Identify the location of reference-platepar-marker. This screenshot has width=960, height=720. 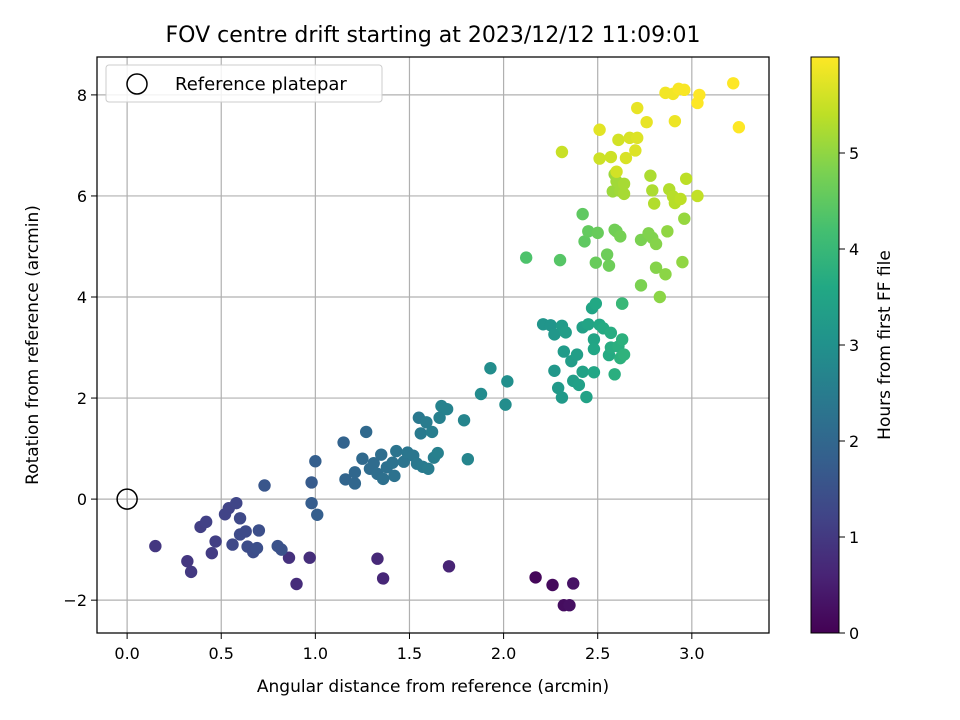
(127, 499).